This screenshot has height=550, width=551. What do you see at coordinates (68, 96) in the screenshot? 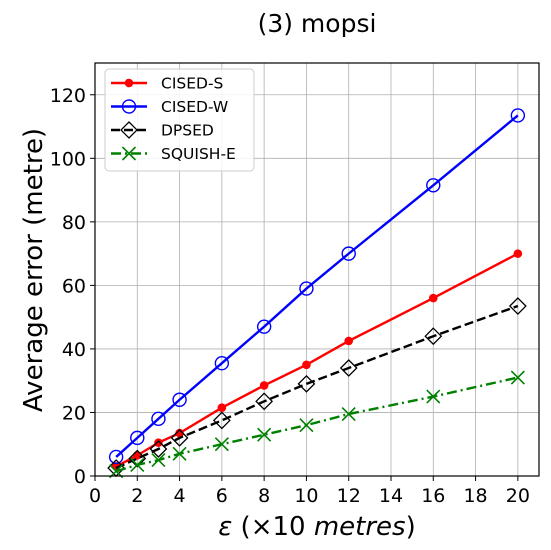
I see `y-tick-label: 120` at bounding box center [68, 96].